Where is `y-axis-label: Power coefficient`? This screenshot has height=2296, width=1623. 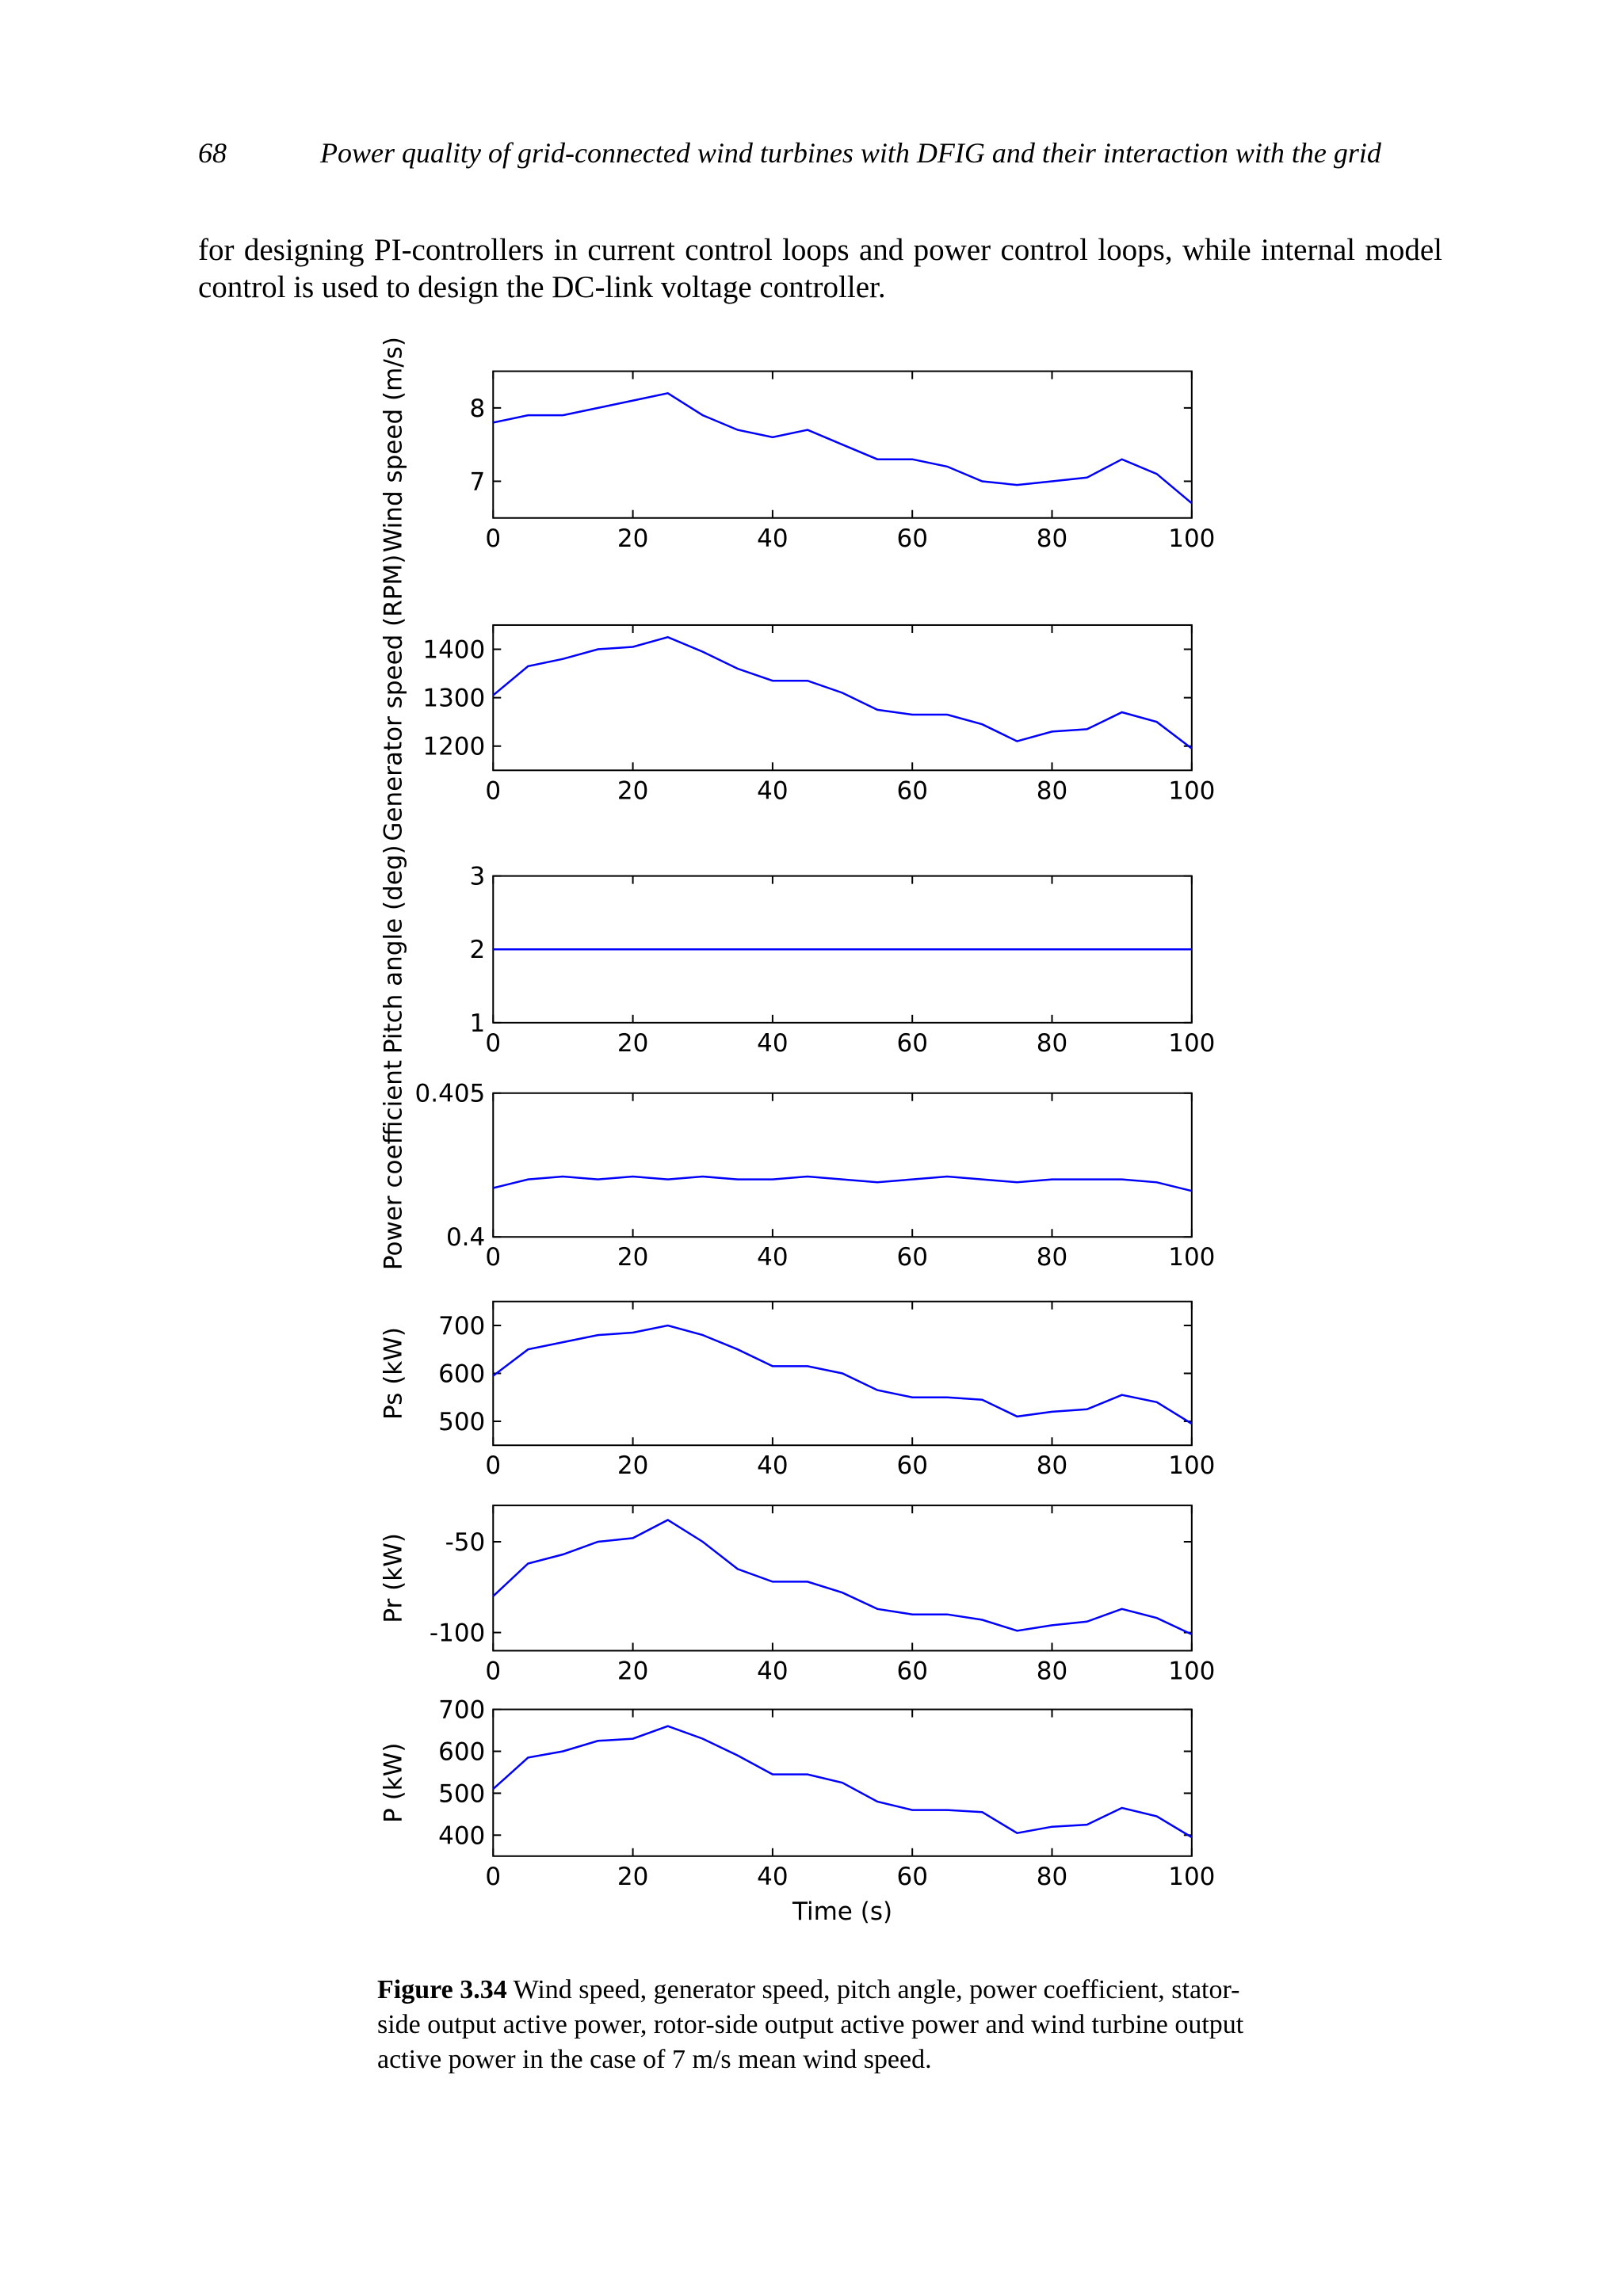 y-axis-label: Power coefficient is located at coordinates (393, 1165).